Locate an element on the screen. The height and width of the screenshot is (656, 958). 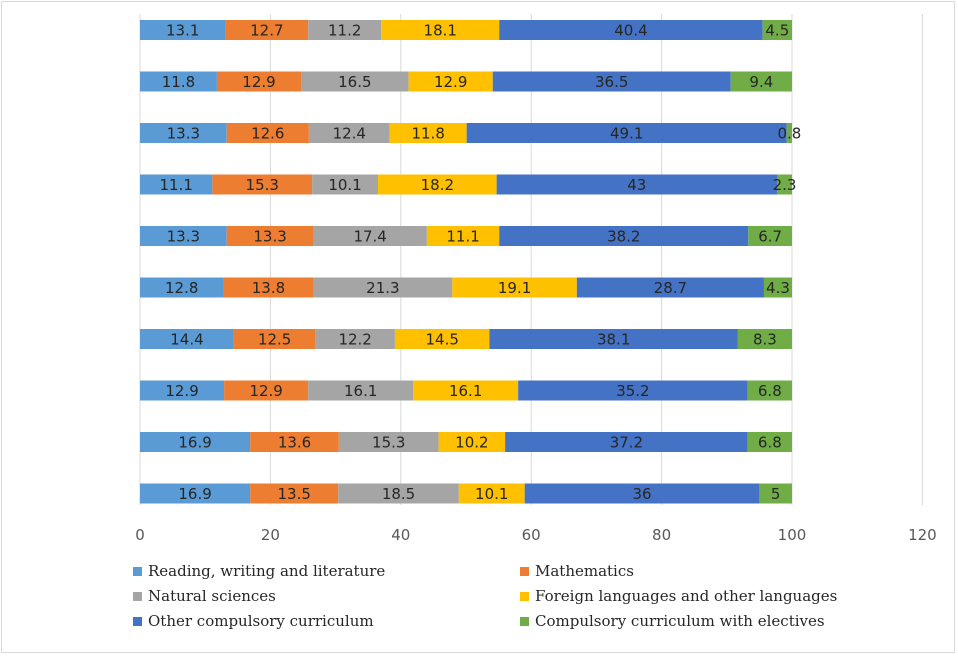
data-label: 12.6 is located at coordinates (267, 134).